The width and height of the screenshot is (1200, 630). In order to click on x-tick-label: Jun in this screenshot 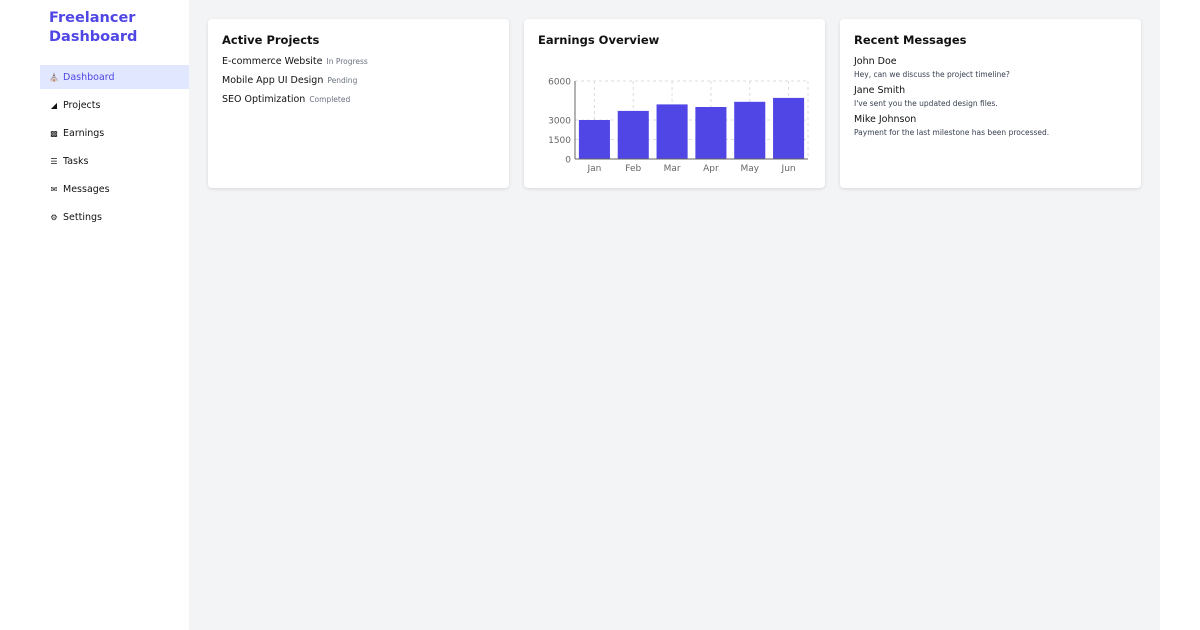, I will do `click(788, 169)`.